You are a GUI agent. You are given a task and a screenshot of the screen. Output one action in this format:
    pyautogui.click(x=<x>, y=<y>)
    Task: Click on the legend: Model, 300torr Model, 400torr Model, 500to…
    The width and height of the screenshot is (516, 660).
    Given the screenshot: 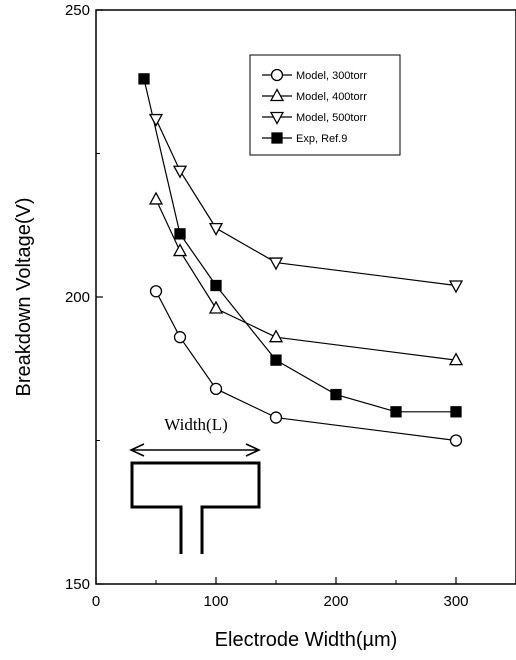 What is the action you would take?
    pyautogui.click(x=325, y=105)
    